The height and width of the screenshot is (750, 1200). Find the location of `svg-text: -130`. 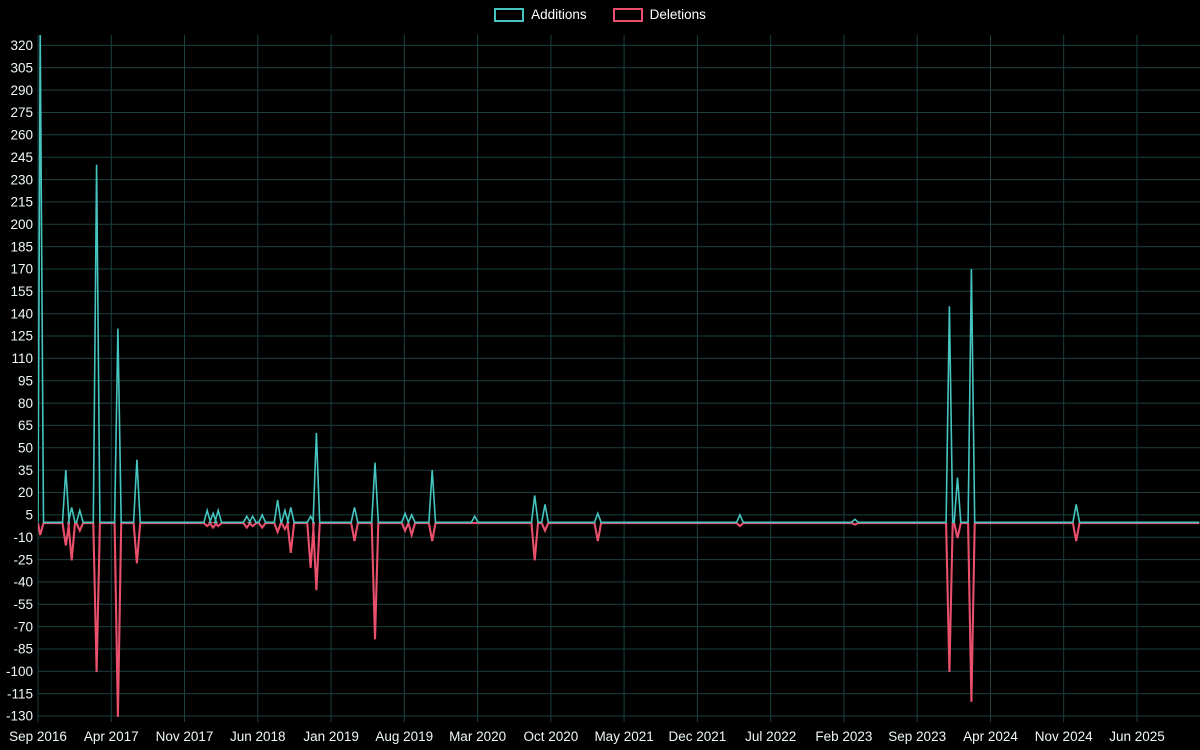

svg-text: -130 is located at coordinates (19, 716).